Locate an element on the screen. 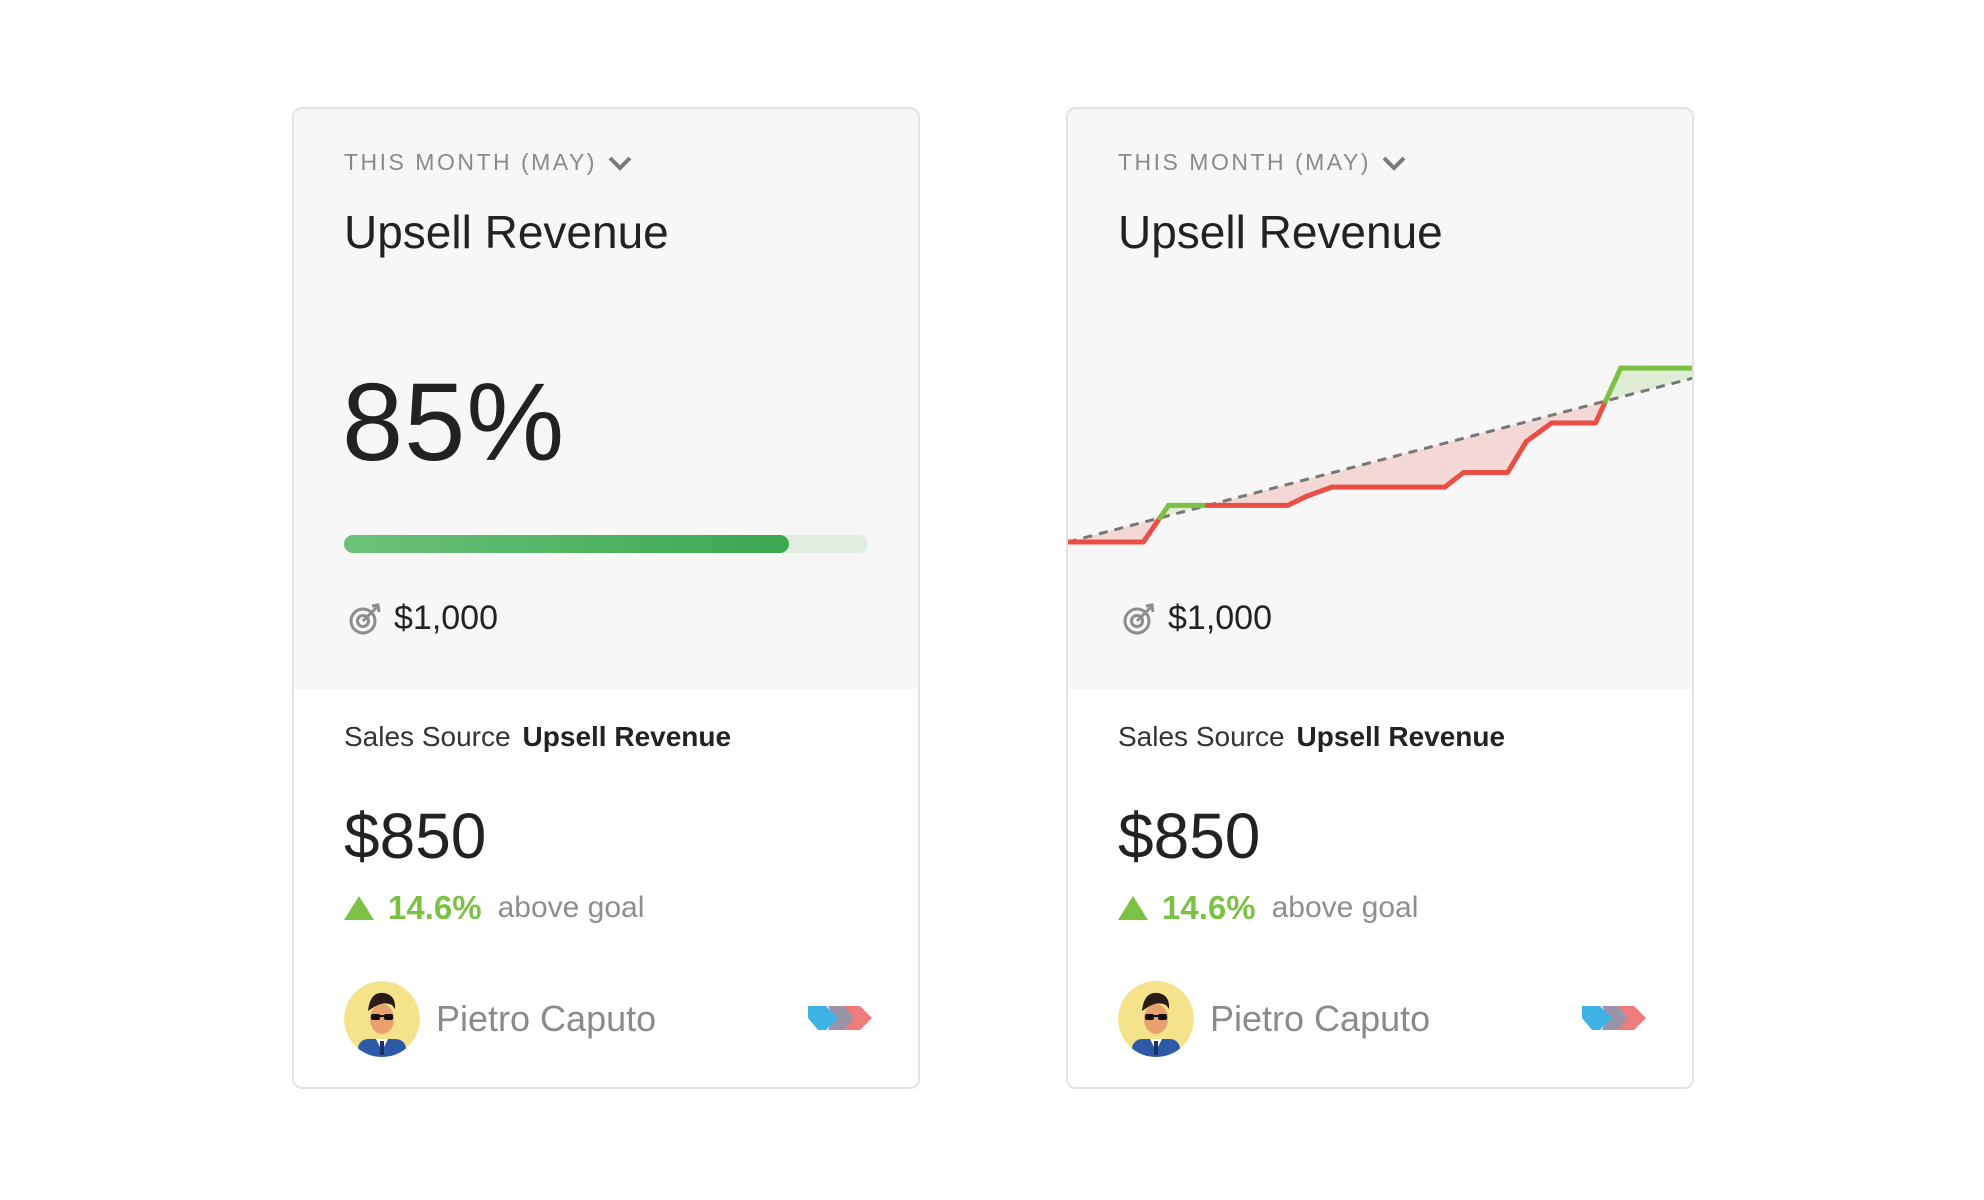  revenue-chart is located at coordinates (1380, 455).